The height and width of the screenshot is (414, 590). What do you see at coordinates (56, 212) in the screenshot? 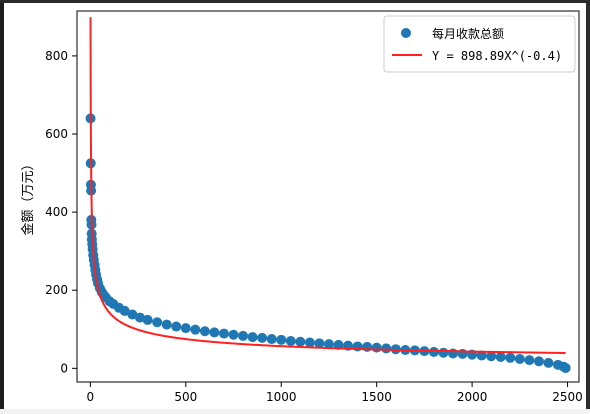
I see `y-tick-label: 400` at bounding box center [56, 212].